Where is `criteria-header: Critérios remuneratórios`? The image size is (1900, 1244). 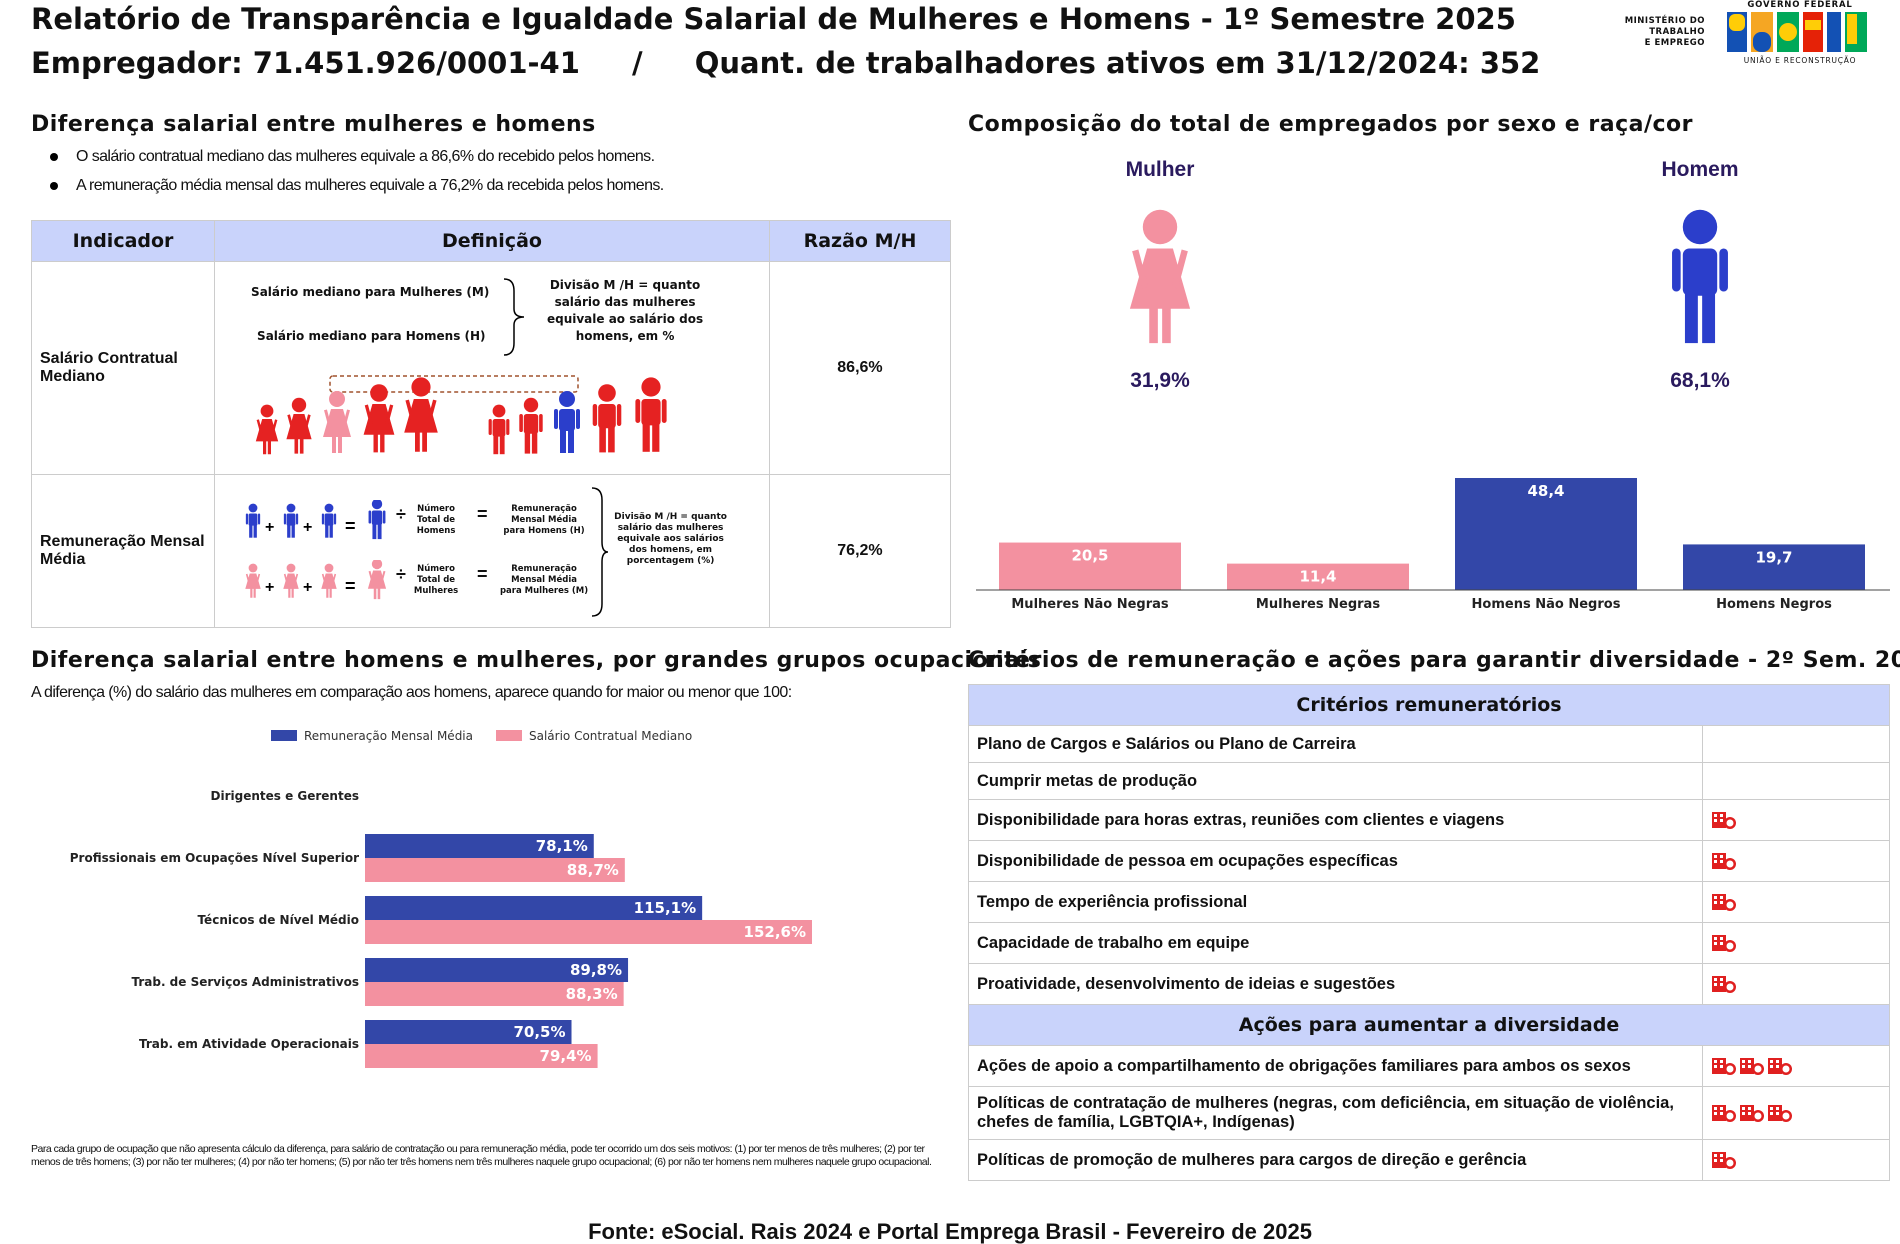 criteria-header: Critérios remuneratórios is located at coordinates (1429, 705).